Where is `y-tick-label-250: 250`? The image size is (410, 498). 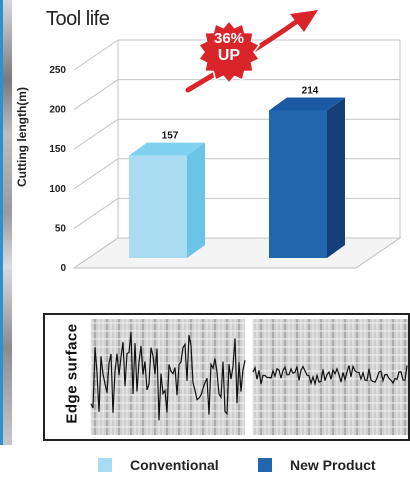 y-tick-label-250: 250 is located at coordinates (57, 70).